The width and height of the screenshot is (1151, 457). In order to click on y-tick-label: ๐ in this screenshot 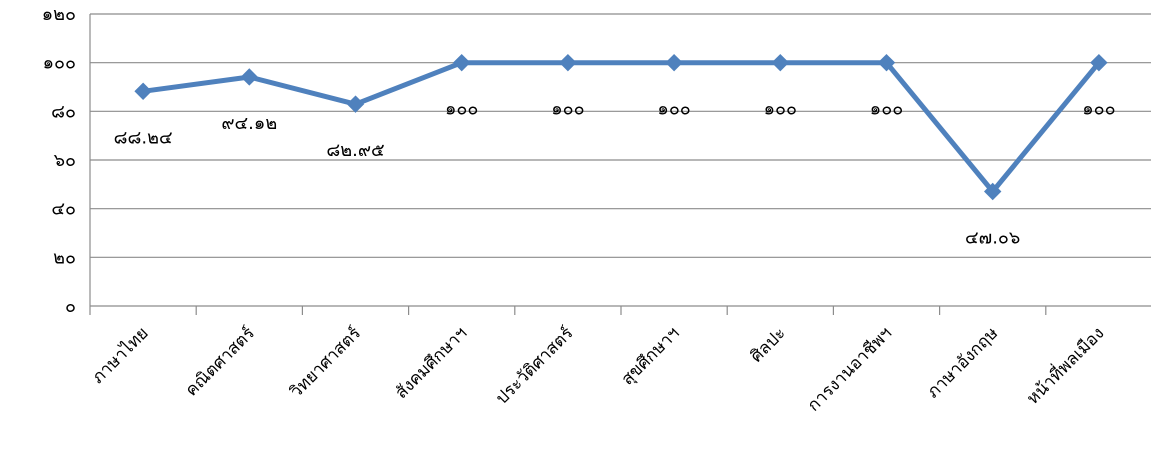, I will do `click(70, 306)`.